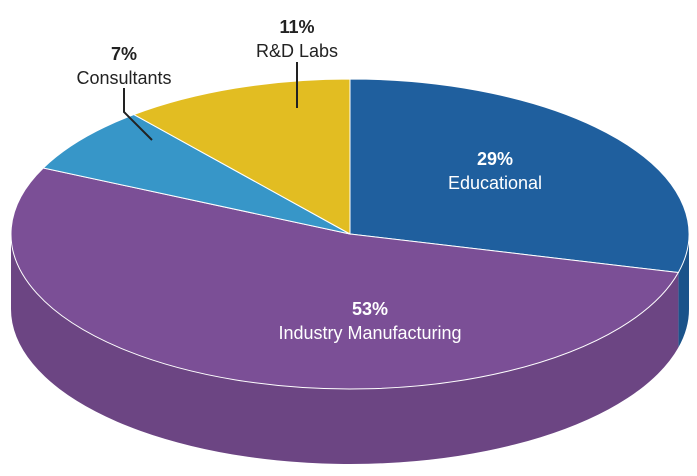 The height and width of the screenshot is (476, 697). Describe the element at coordinates (495, 183) in the screenshot. I see `category-label: Educational` at that location.